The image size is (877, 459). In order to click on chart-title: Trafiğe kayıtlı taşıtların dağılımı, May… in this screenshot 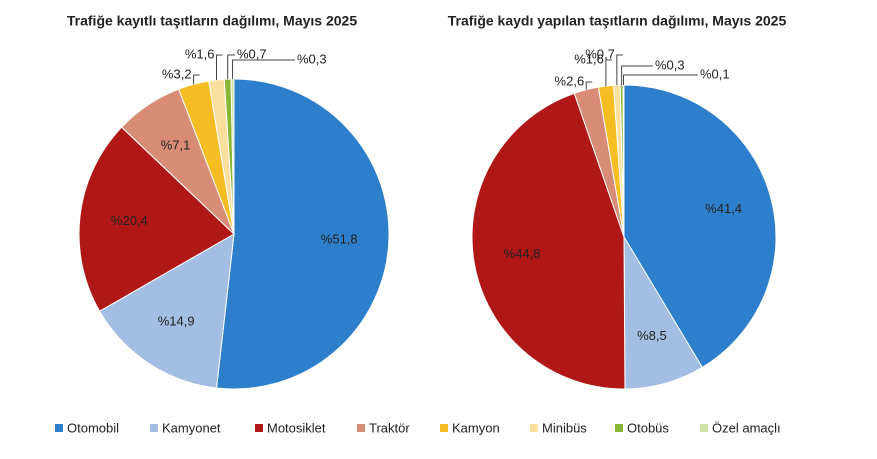, I will do `click(212, 21)`.